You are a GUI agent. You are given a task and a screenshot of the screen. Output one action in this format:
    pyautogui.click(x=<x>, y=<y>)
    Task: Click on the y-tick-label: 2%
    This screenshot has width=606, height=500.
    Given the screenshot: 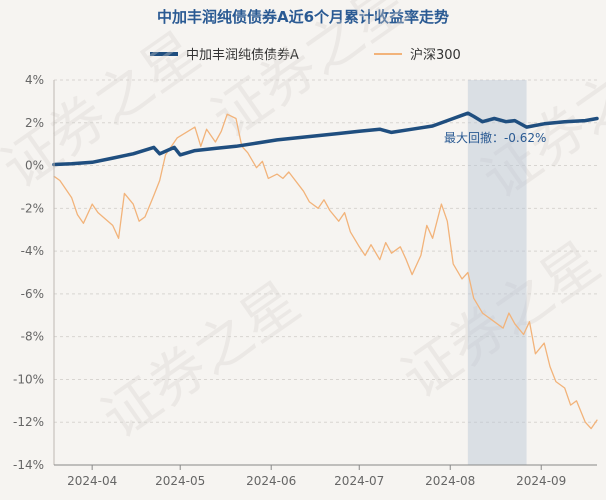 What is the action you would take?
    pyautogui.click(x=34, y=123)
    